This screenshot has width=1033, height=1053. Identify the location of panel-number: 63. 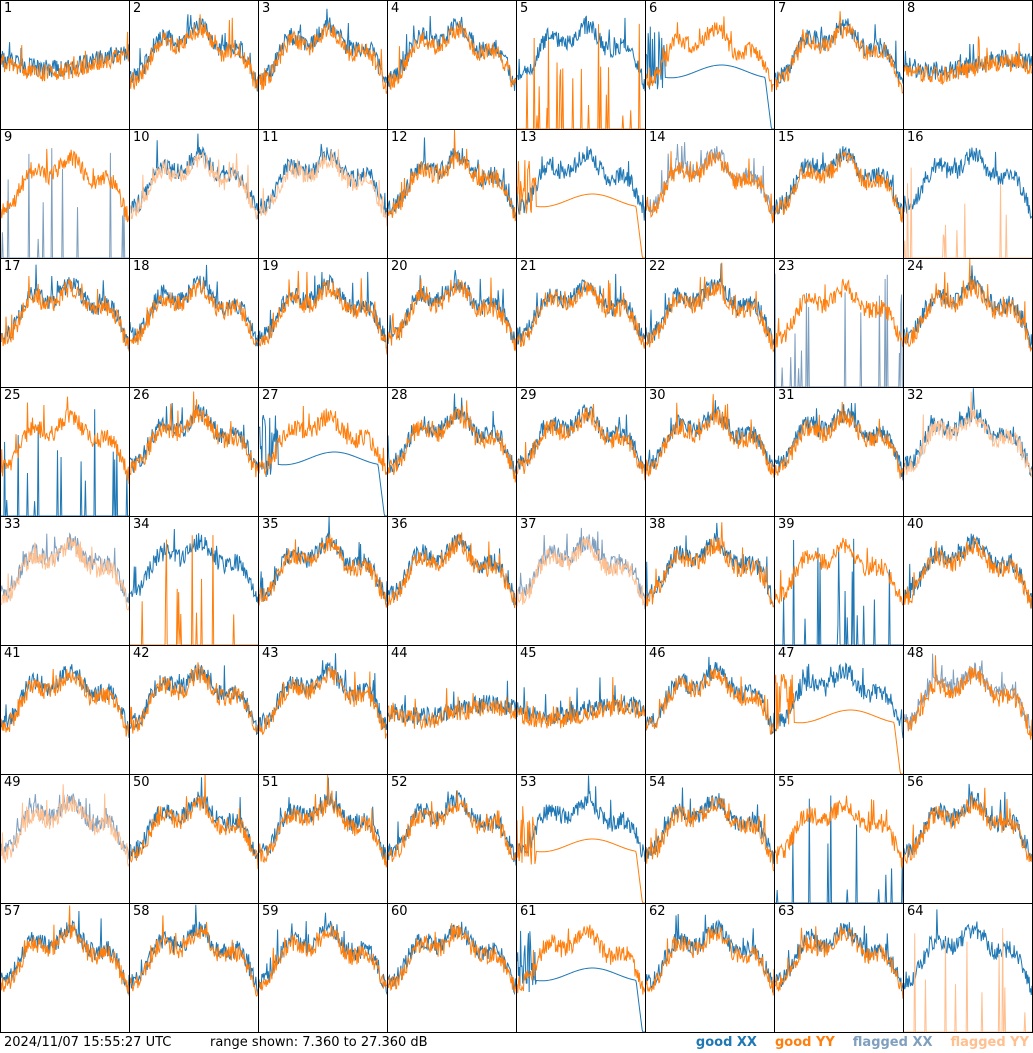
(786, 911).